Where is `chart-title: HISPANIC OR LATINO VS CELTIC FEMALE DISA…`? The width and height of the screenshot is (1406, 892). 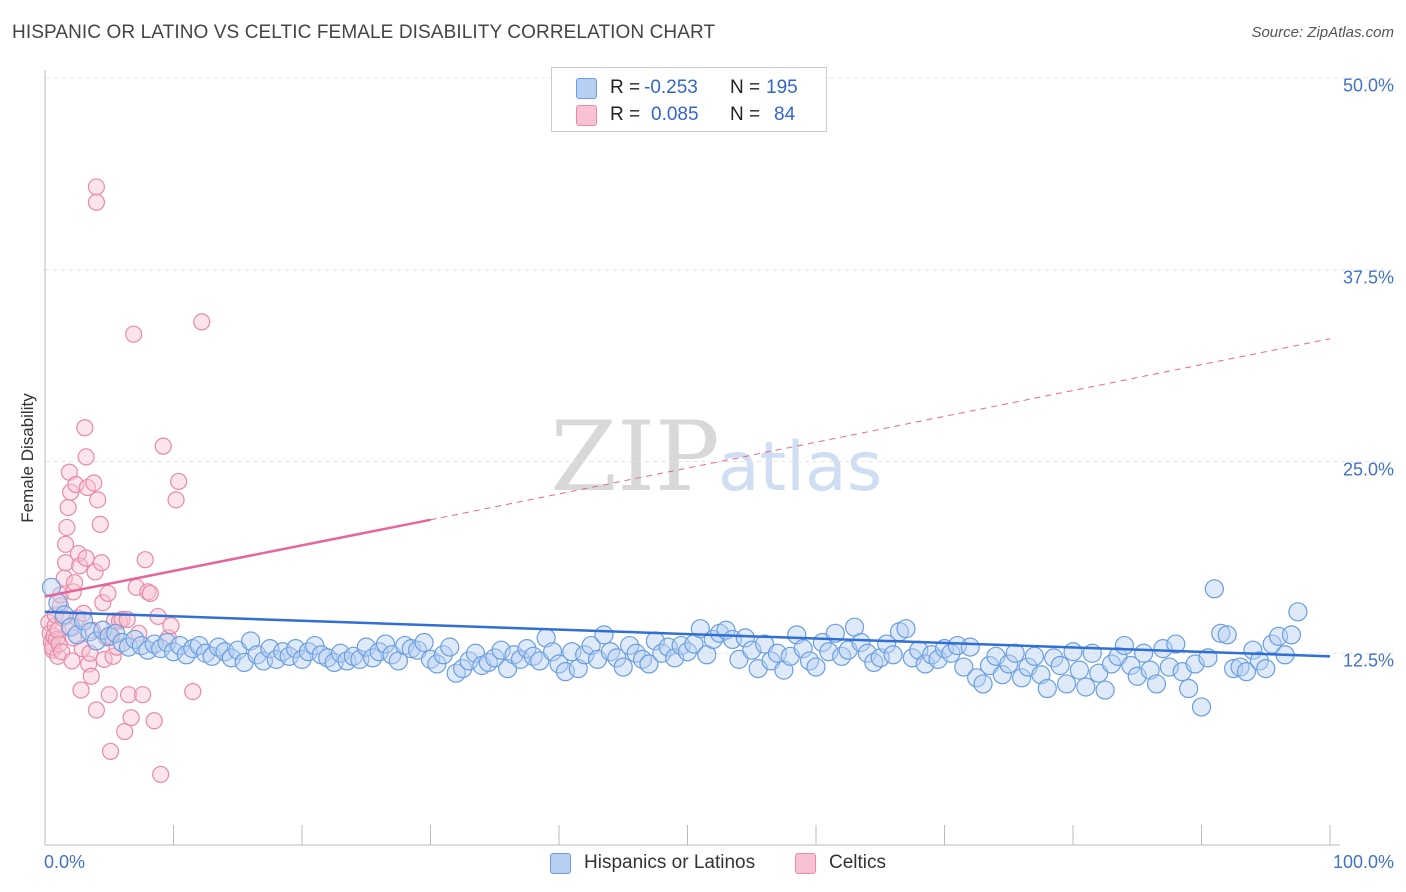
chart-title: HISPANIC OR LATINO VS CELTIC FEMALE DISA… is located at coordinates (364, 32).